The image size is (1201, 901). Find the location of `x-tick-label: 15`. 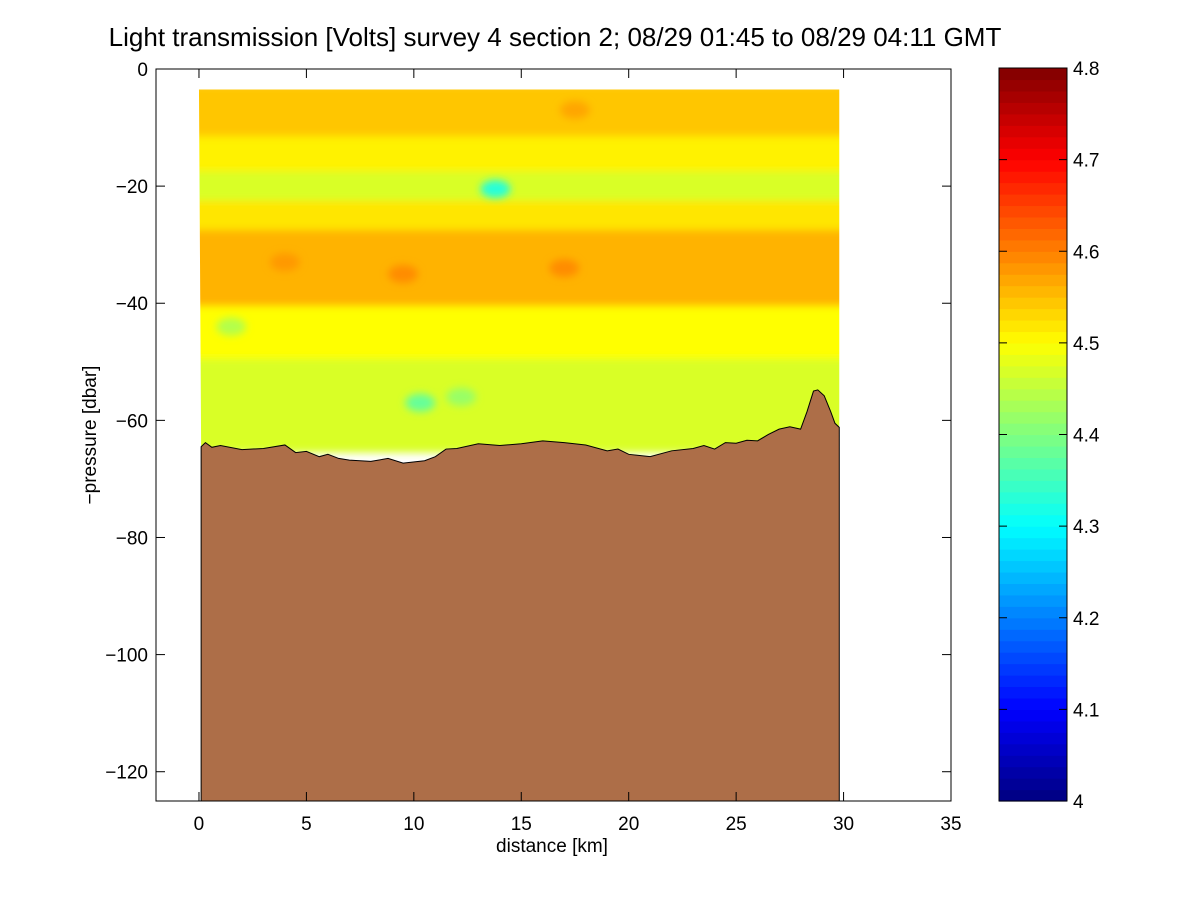

x-tick-label: 15 is located at coordinates (521, 824).